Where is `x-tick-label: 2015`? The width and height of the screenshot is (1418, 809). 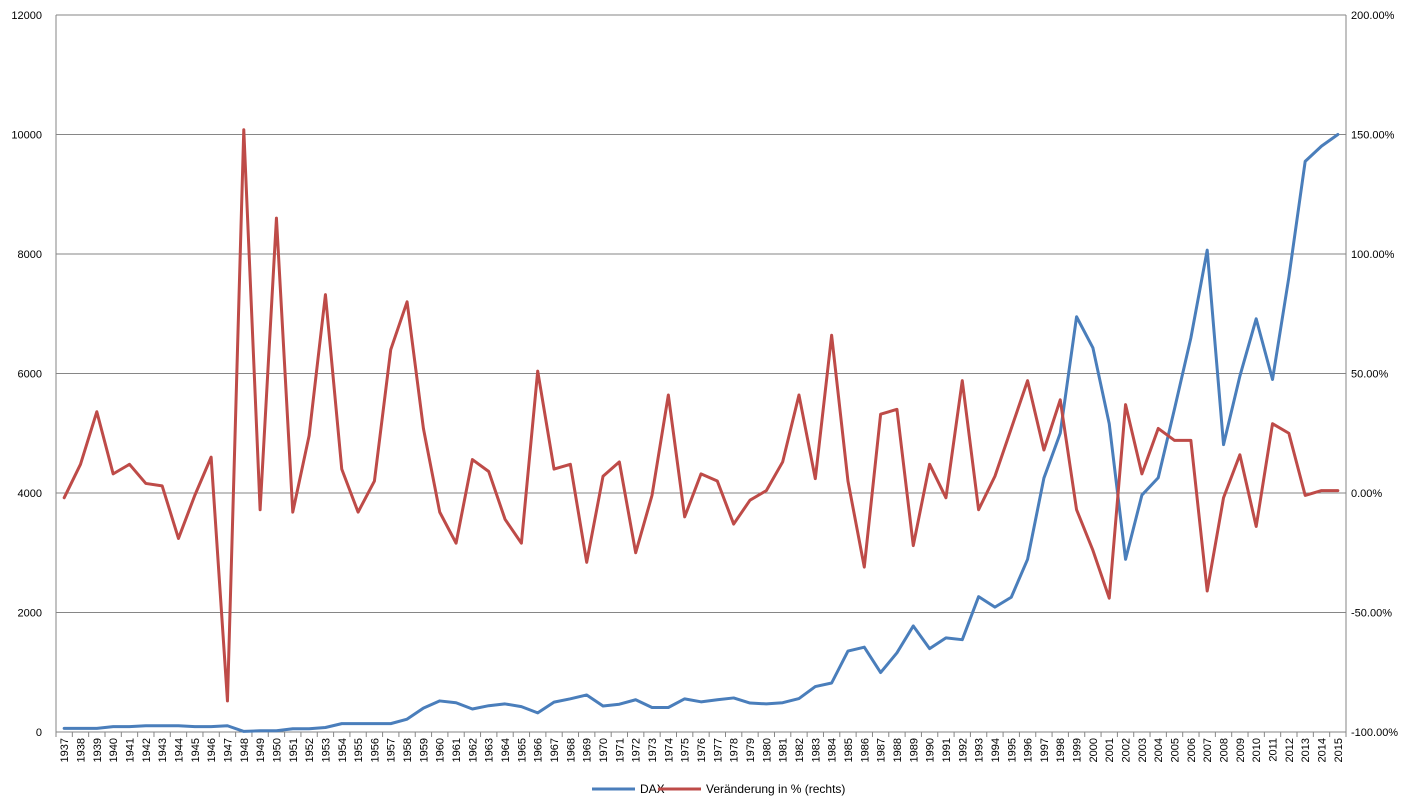 x-tick-label: 2015 is located at coordinates (1339, 750).